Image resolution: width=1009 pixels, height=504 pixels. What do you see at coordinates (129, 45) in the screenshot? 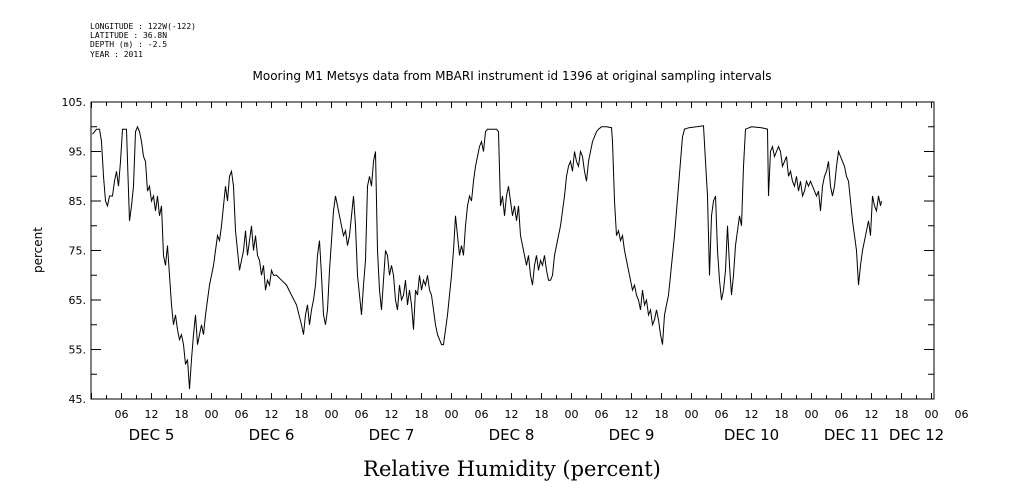
I see `depth-text: DEPTH (m) : -2.5` at bounding box center [129, 45].